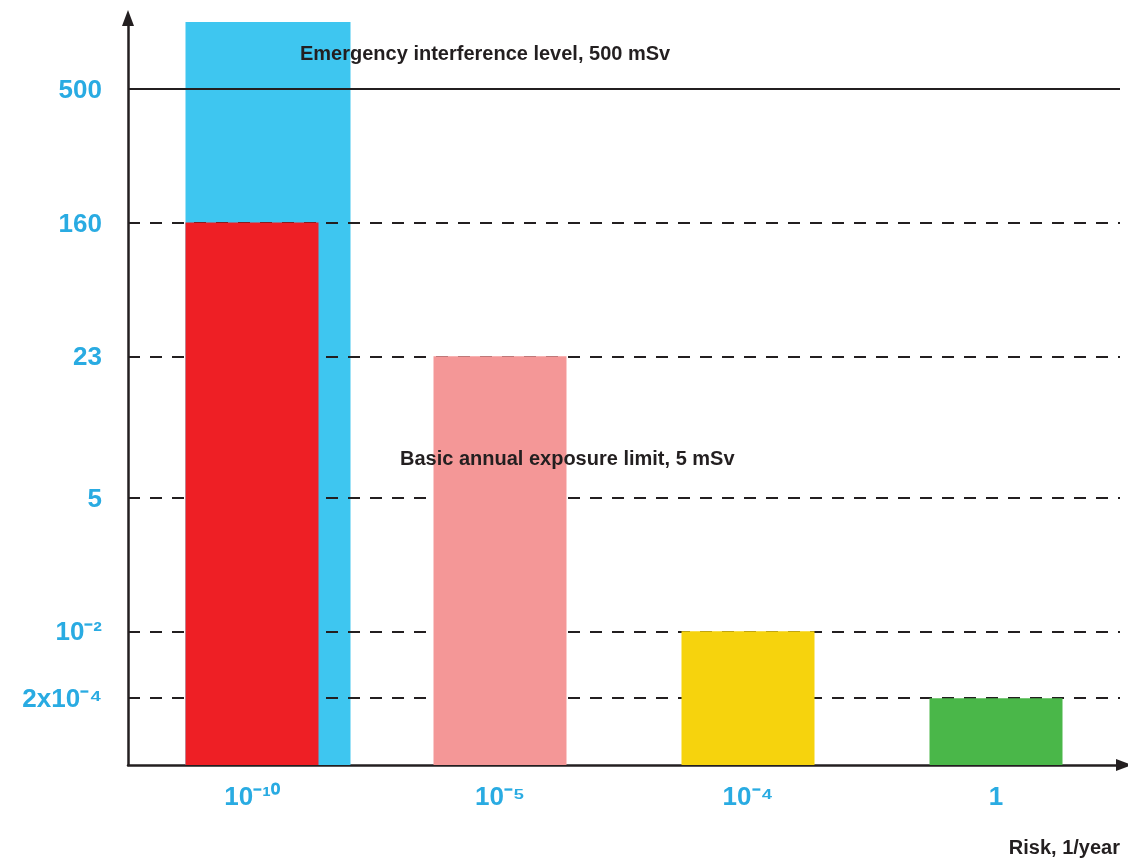 This screenshot has width=1128, height=866. What do you see at coordinates (748, 796) in the screenshot?
I see `x-tick-label: 10⁻⁴` at bounding box center [748, 796].